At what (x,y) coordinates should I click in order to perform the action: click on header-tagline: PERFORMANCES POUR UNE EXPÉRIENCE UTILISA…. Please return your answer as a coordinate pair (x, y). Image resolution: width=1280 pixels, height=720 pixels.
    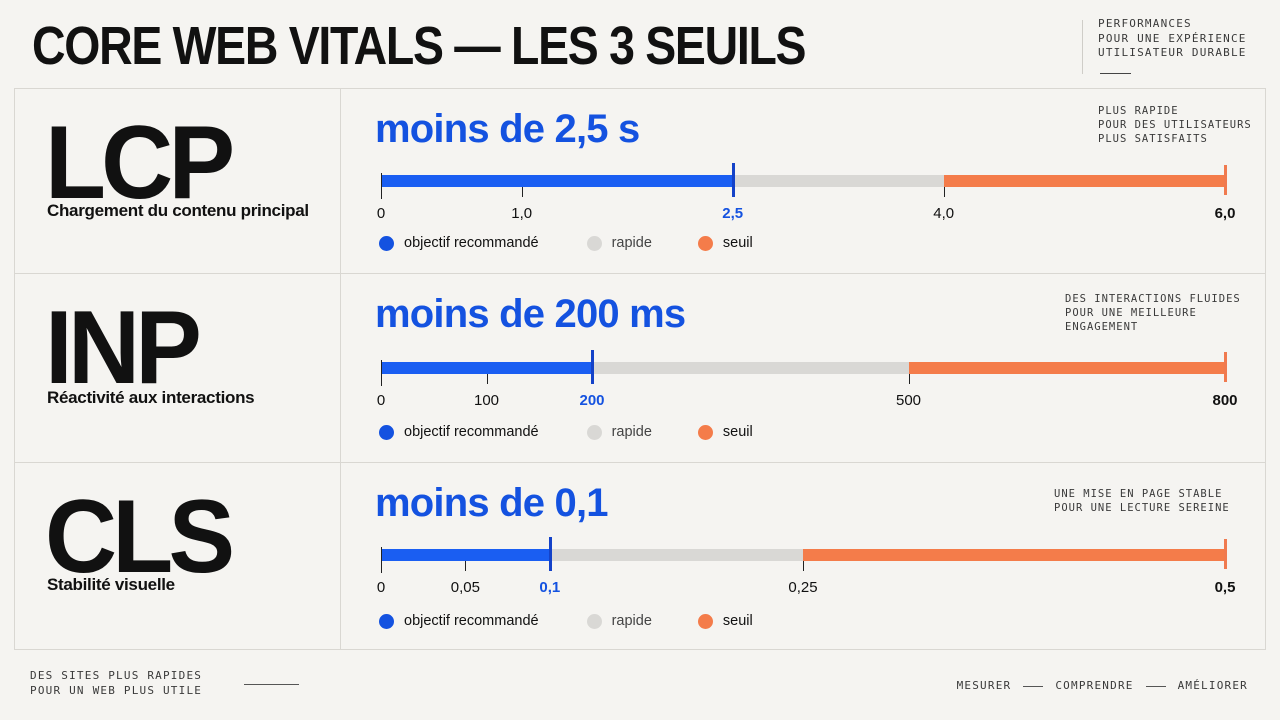
    Looking at the image, I should click on (1172, 39).